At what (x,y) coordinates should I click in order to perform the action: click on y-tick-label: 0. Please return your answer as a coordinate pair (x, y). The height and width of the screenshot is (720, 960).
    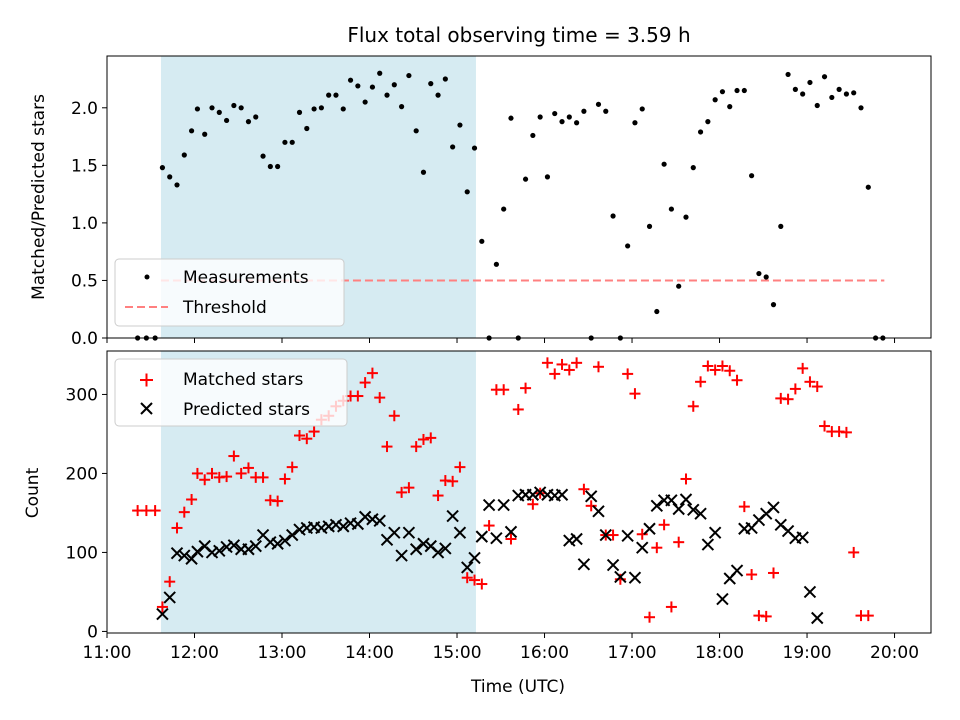
    Looking at the image, I should click on (92, 632).